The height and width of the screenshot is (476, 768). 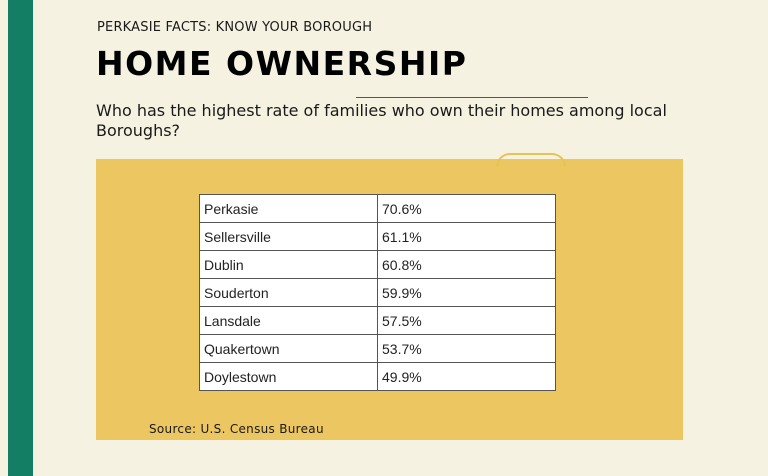 What do you see at coordinates (288, 208) in the screenshot?
I see `borough-cell: Perkasie` at bounding box center [288, 208].